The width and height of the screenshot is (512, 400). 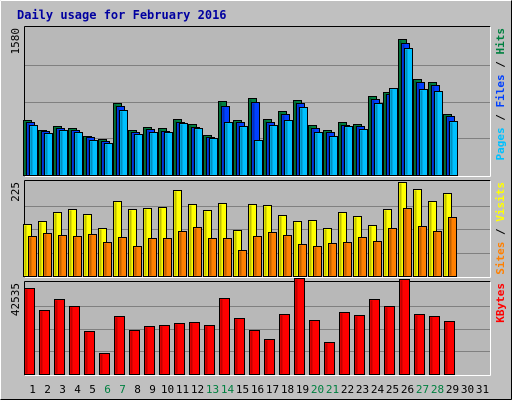 I want to click on x-tick-label: 14, so click(x=228, y=389).